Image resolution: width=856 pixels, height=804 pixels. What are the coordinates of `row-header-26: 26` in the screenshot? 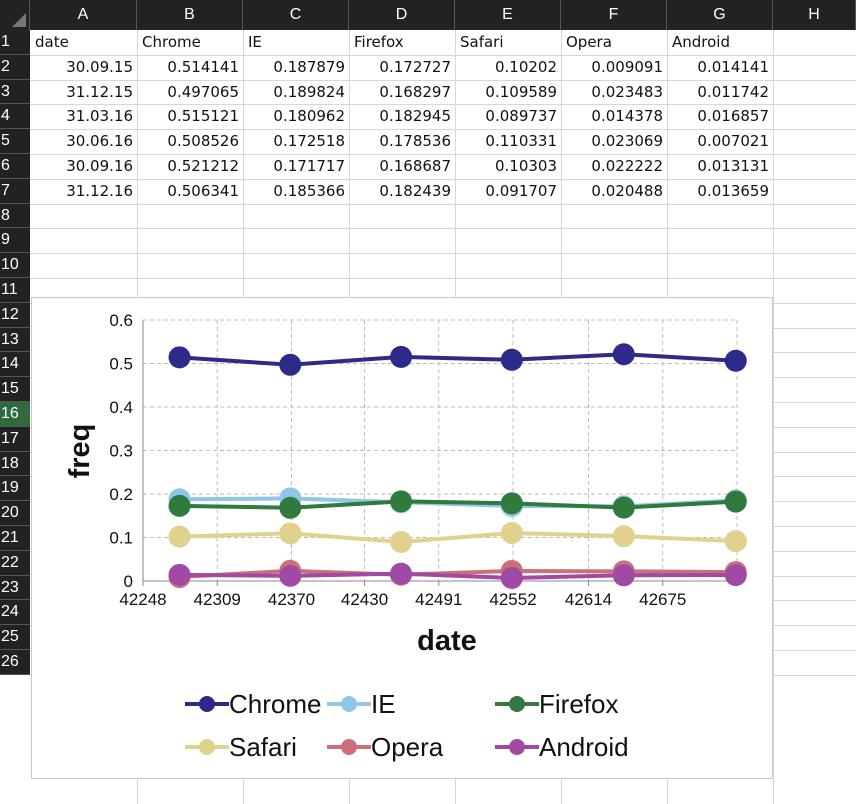 It's located at (15, 662).